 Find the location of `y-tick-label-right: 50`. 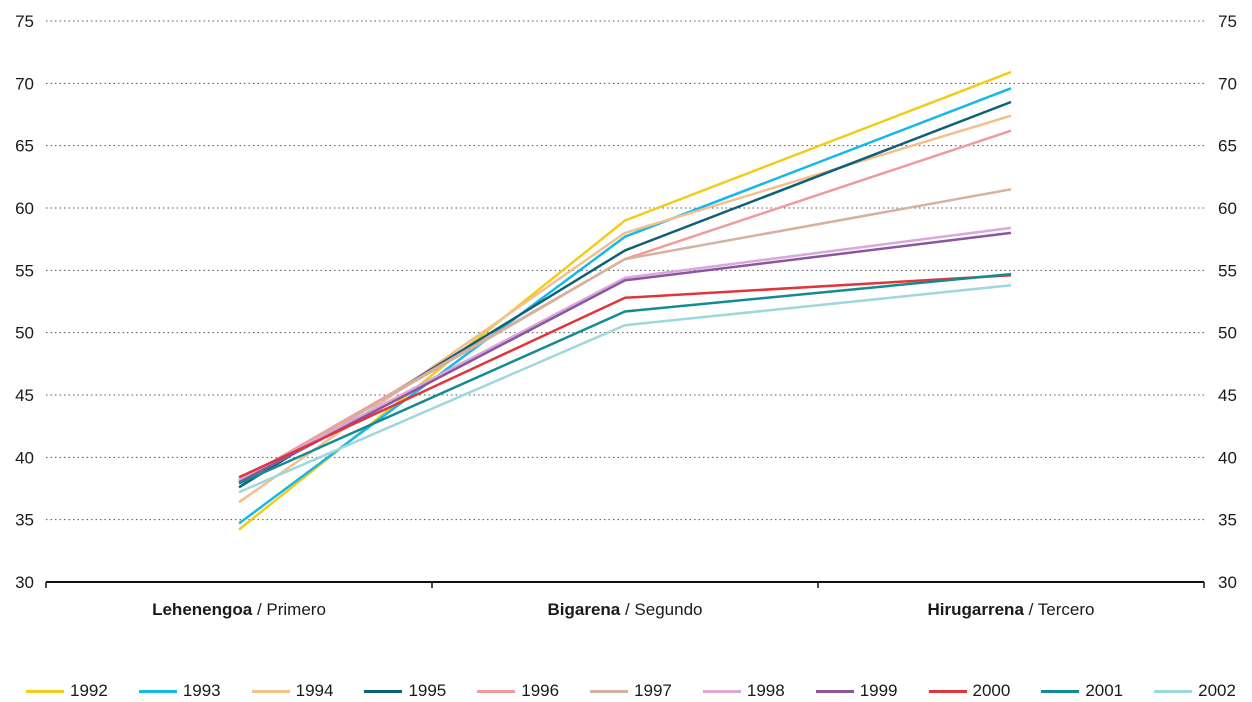

y-tick-label-right: 50 is located at coordinates (1227, 333).